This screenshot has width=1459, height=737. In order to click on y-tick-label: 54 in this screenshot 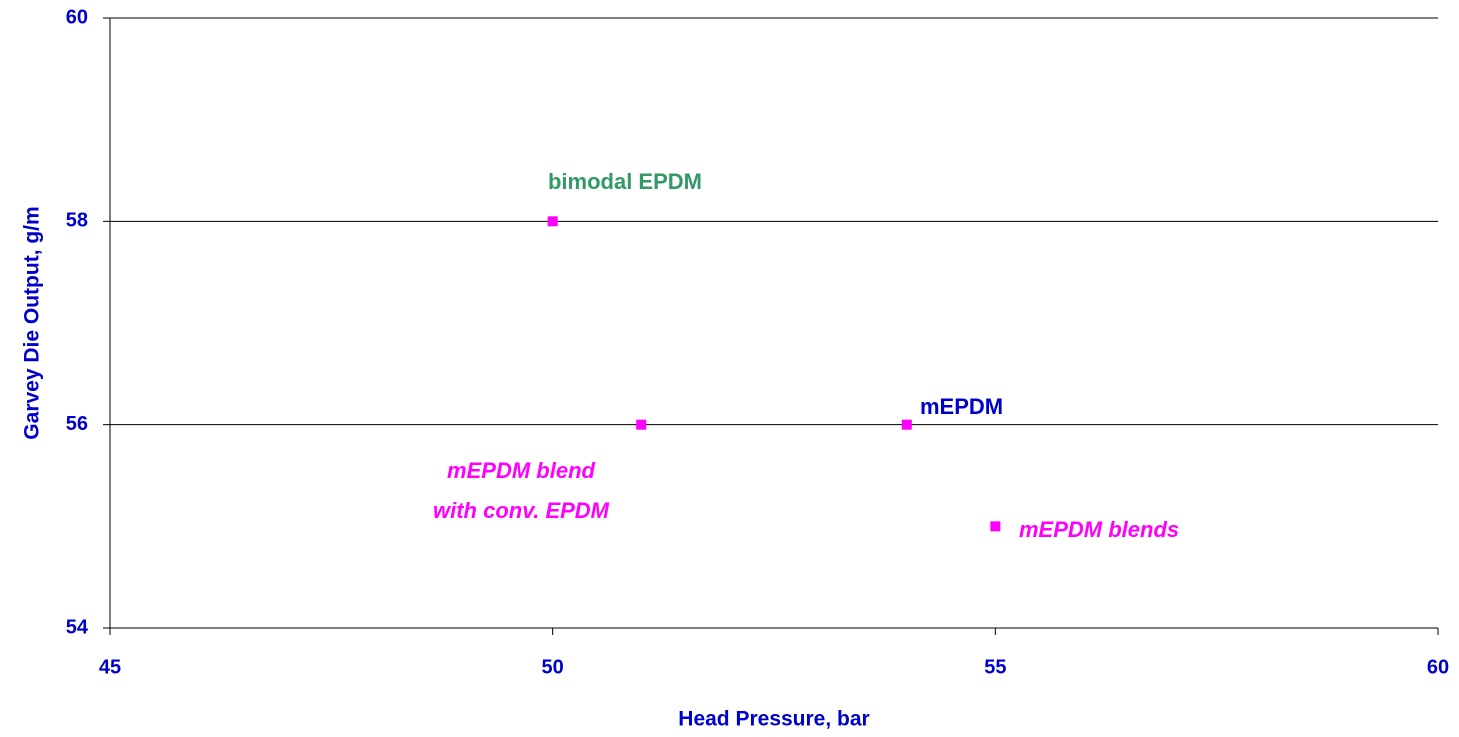, I will do `click(77, 627)`.